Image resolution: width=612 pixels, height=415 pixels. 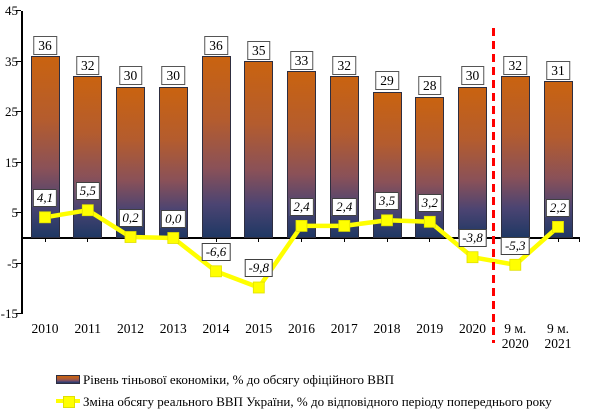 I want to click on y-axis-tick-label: -5, so click(x=12, y=263).